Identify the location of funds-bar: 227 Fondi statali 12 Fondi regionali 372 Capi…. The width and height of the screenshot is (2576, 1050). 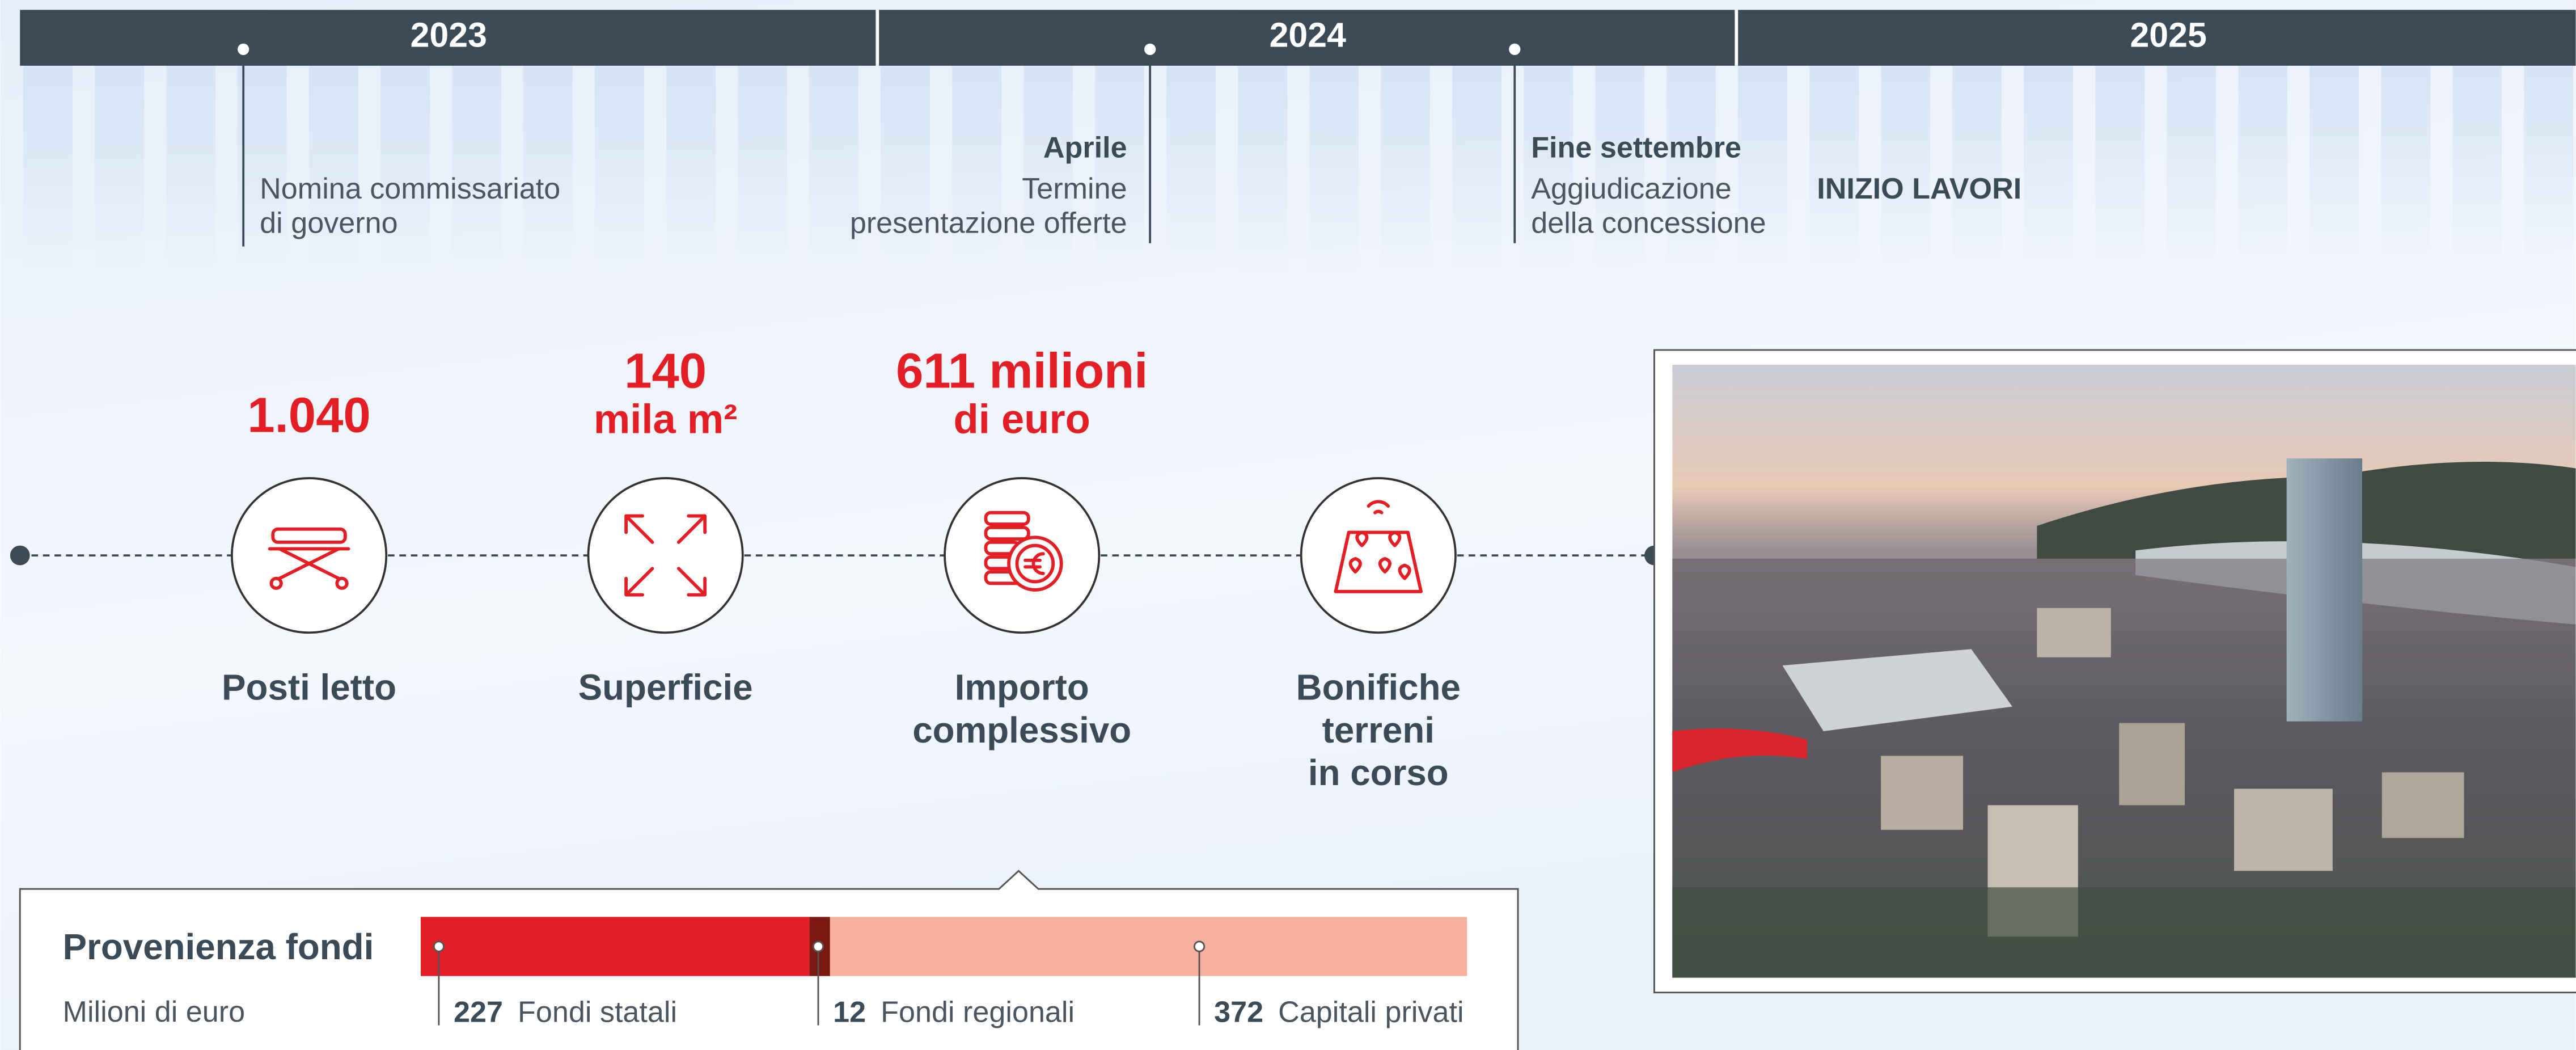
(944, 972).